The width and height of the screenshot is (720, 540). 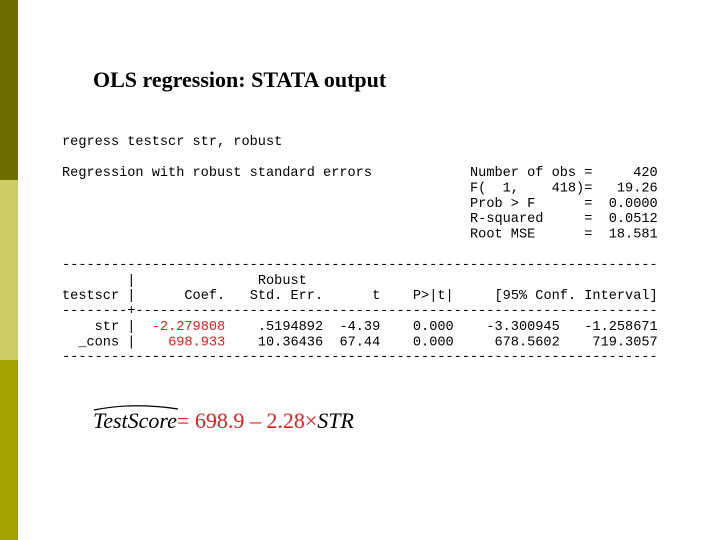 I want to click on stat-label: Root MSE, so click(x=502, y=235).